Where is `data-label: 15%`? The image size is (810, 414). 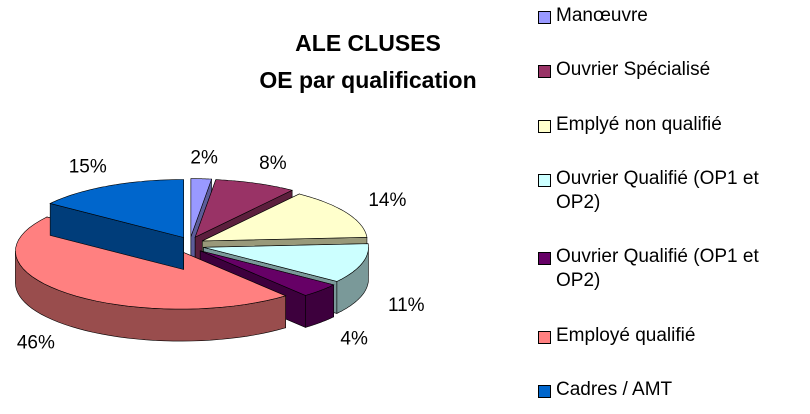 data-label: 15% is located at coordinates (88, 166).